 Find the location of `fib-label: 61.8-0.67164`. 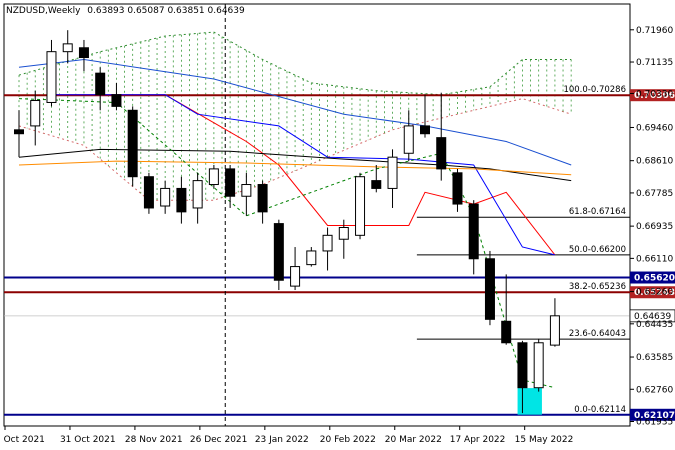

fib-label: 61.8-0.67164 is located at coordinates (597, 212).